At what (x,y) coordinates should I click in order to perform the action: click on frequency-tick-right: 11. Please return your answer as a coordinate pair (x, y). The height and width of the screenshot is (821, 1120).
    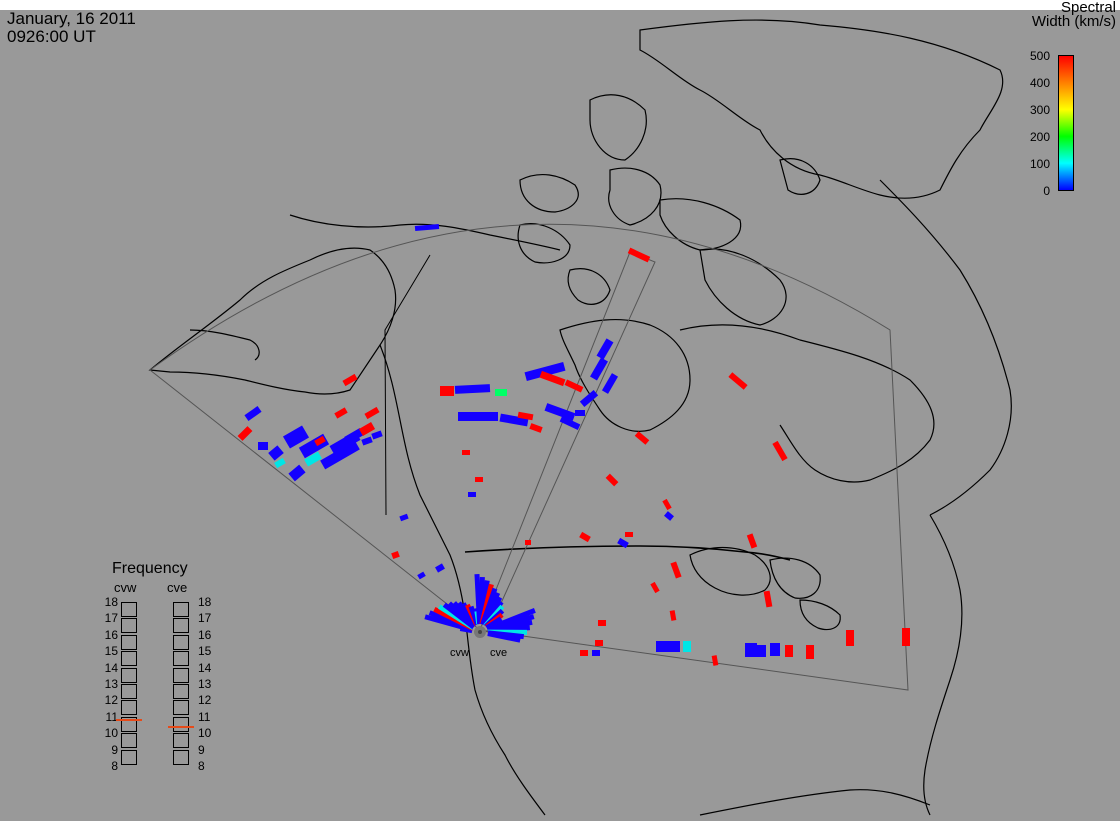
    Looking at the image, I should click on (204, 716).